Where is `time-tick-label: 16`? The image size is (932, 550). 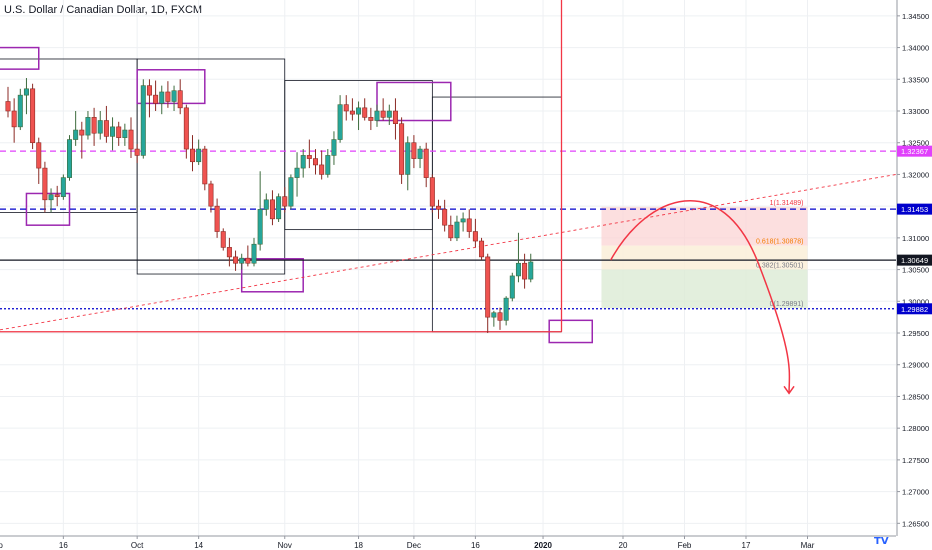 time-tick-label: 16 is located at coordinates (475, 545).